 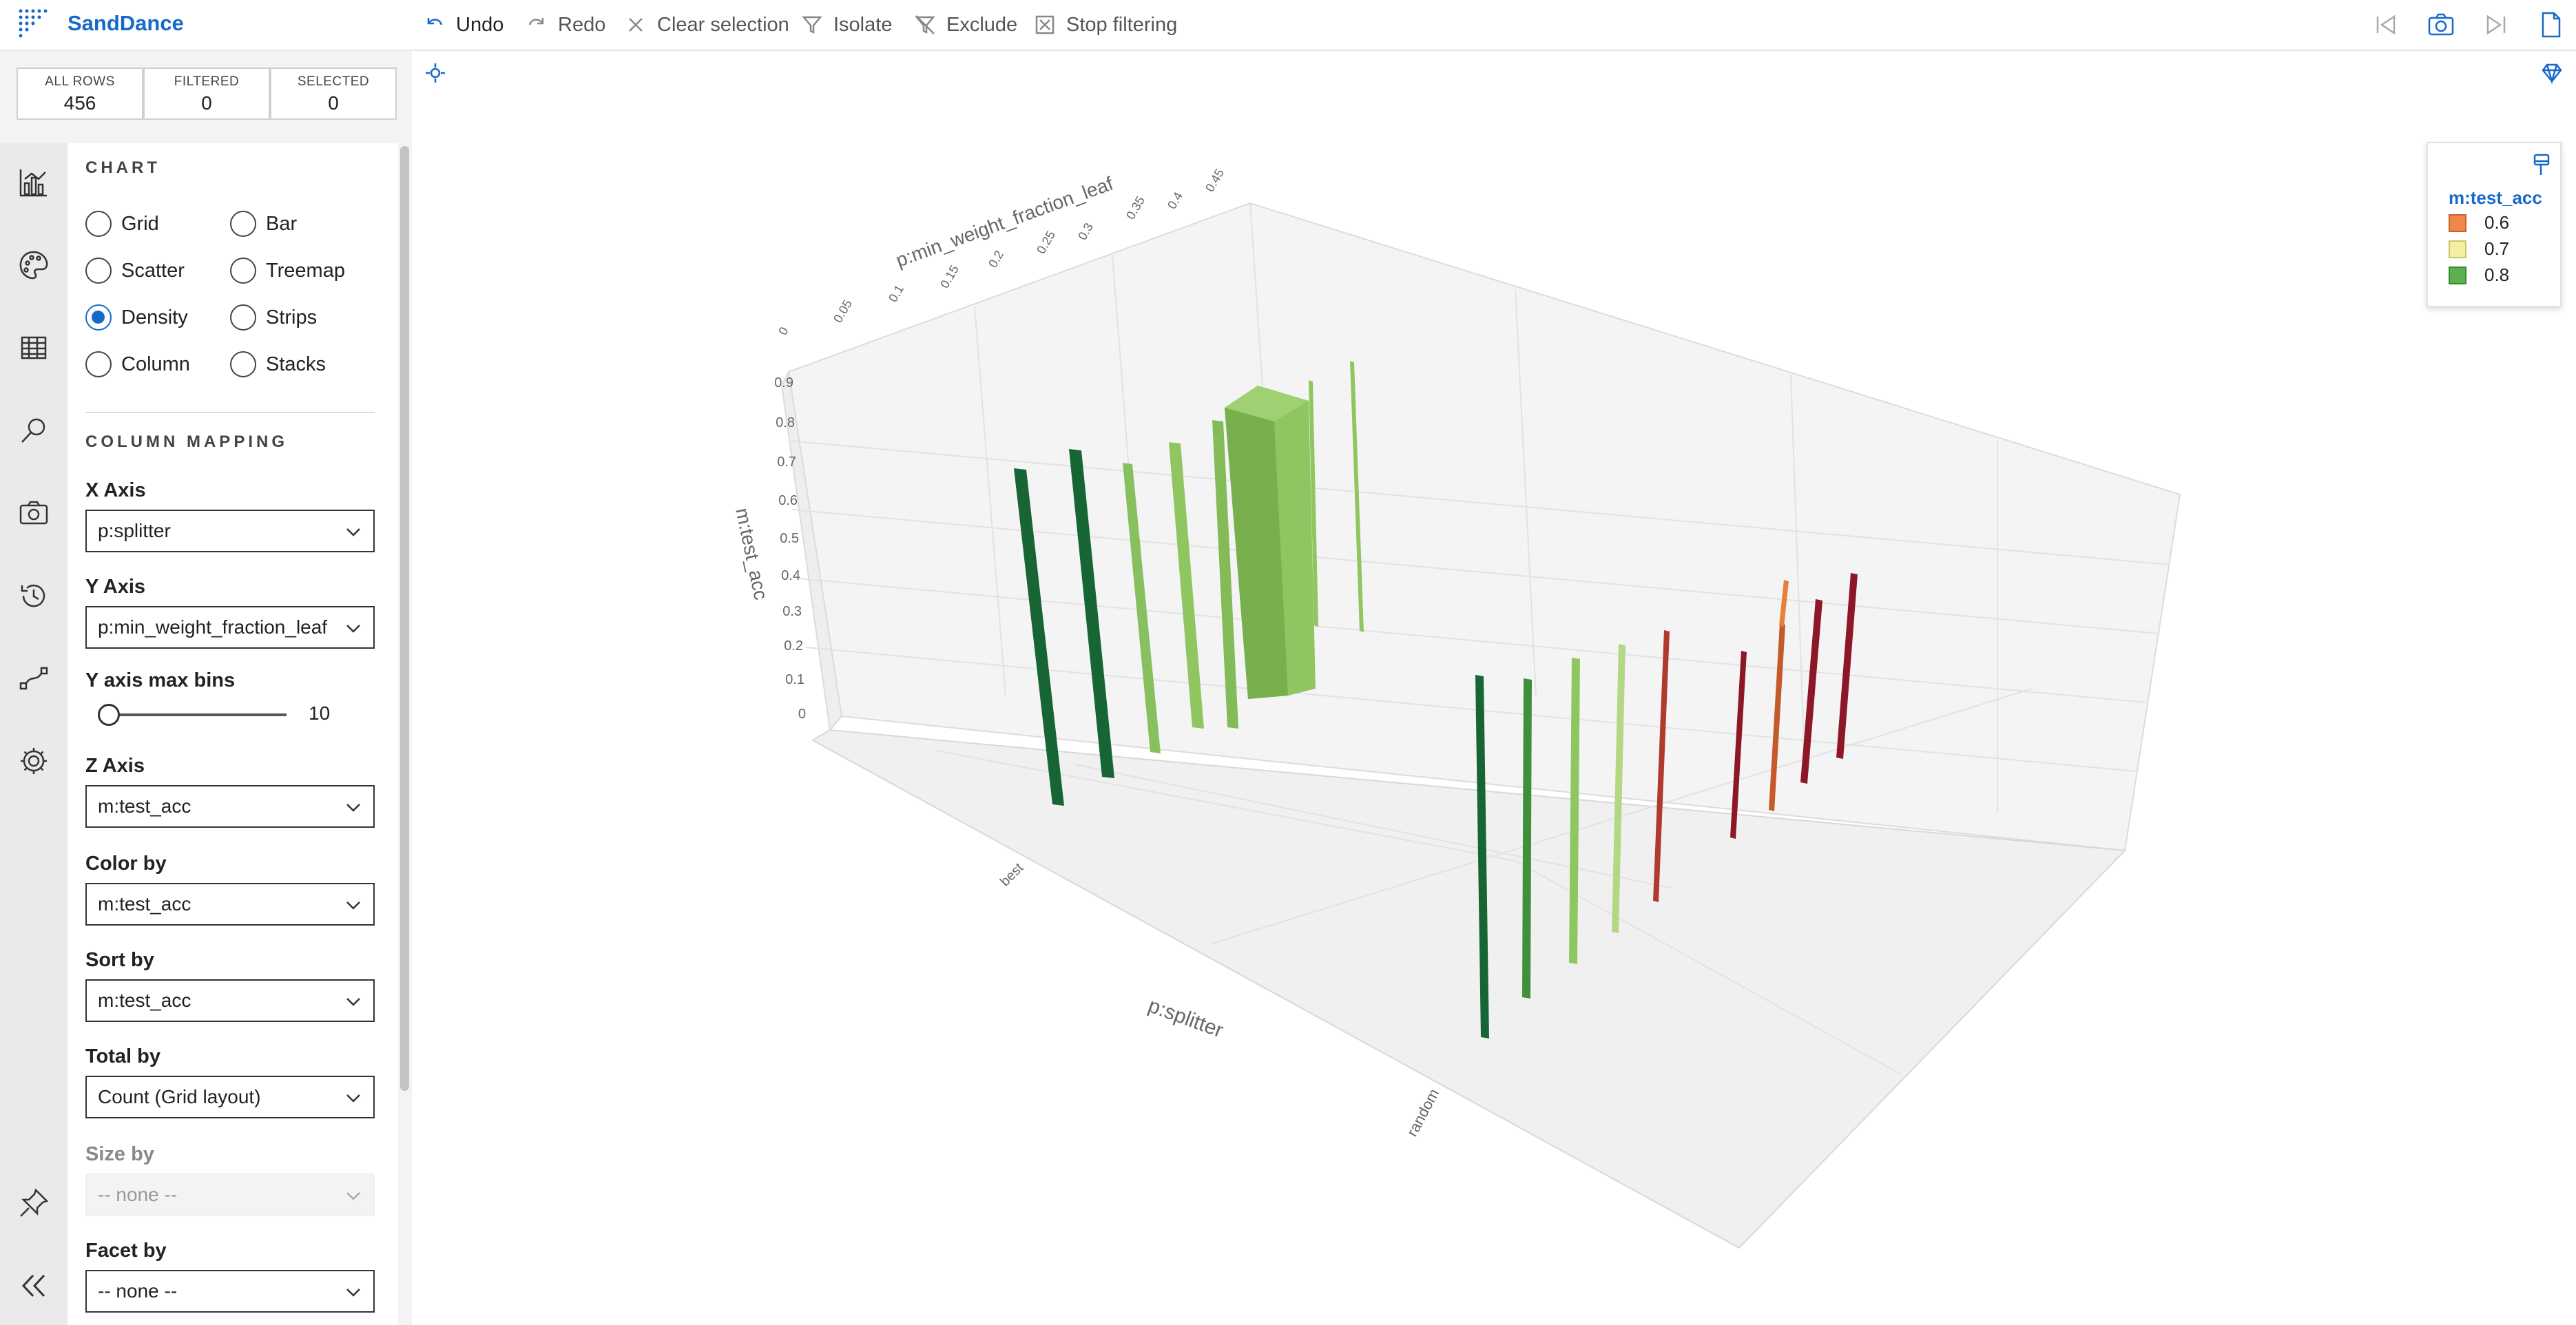 I want to click on rail-transition-button, so click(x=34, y=678).